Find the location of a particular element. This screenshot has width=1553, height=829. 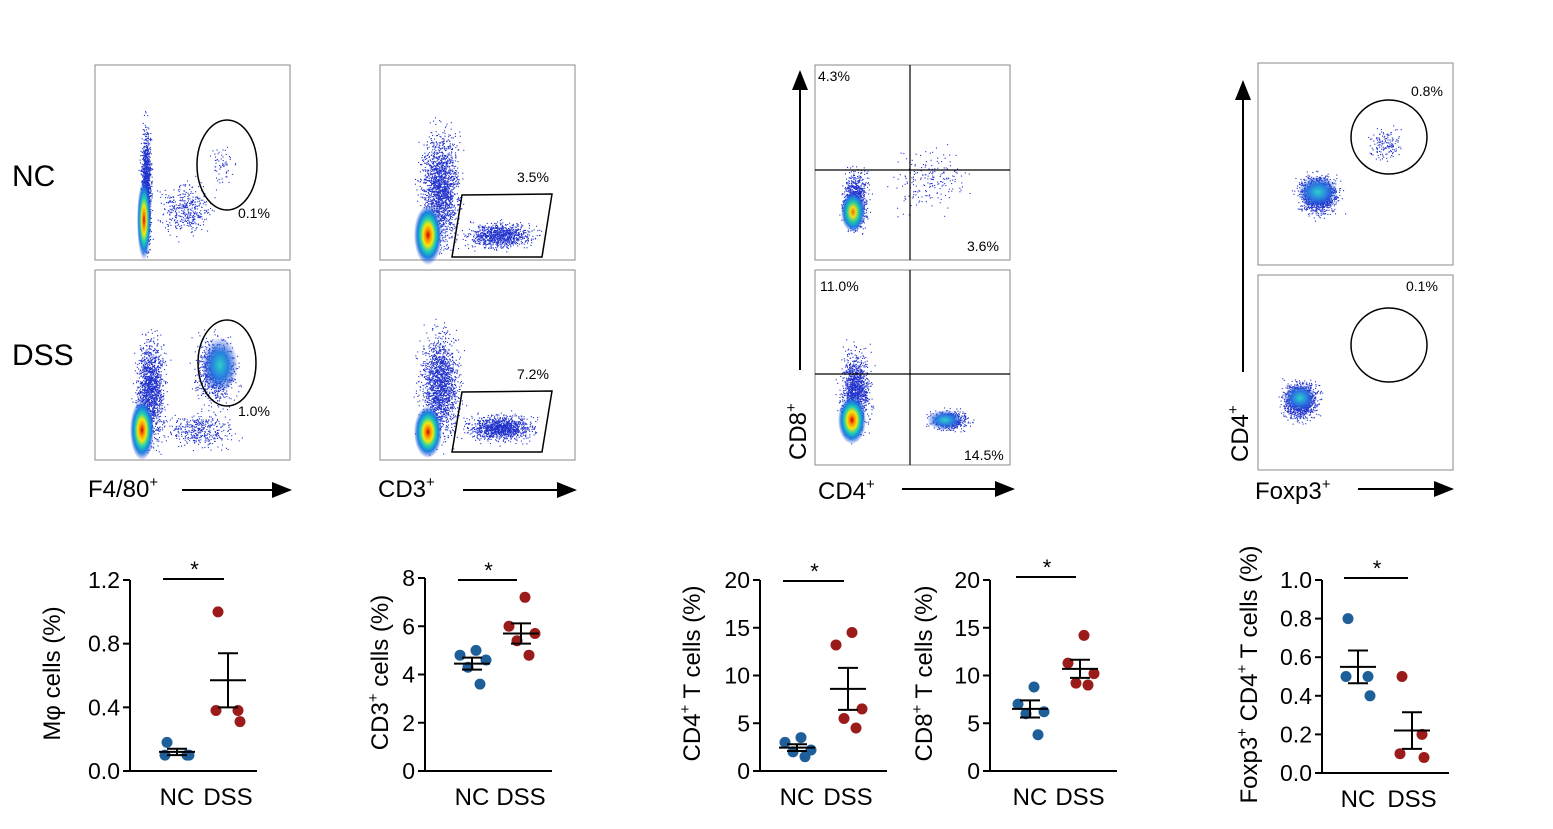

density-core is located at coordinates (144, 220).